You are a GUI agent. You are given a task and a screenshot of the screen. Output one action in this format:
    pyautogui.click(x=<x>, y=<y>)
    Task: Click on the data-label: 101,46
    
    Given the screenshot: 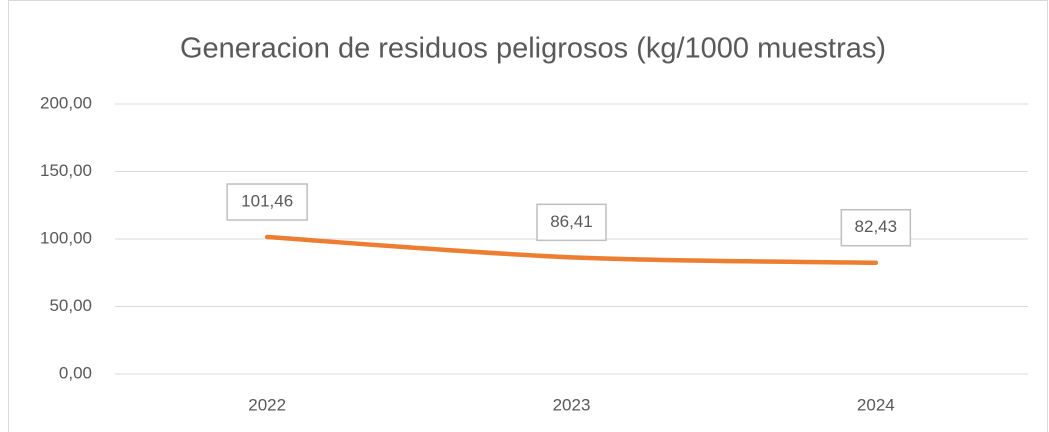 What is the action you would take?
    pyautogui.click(x=267, y=201)
    